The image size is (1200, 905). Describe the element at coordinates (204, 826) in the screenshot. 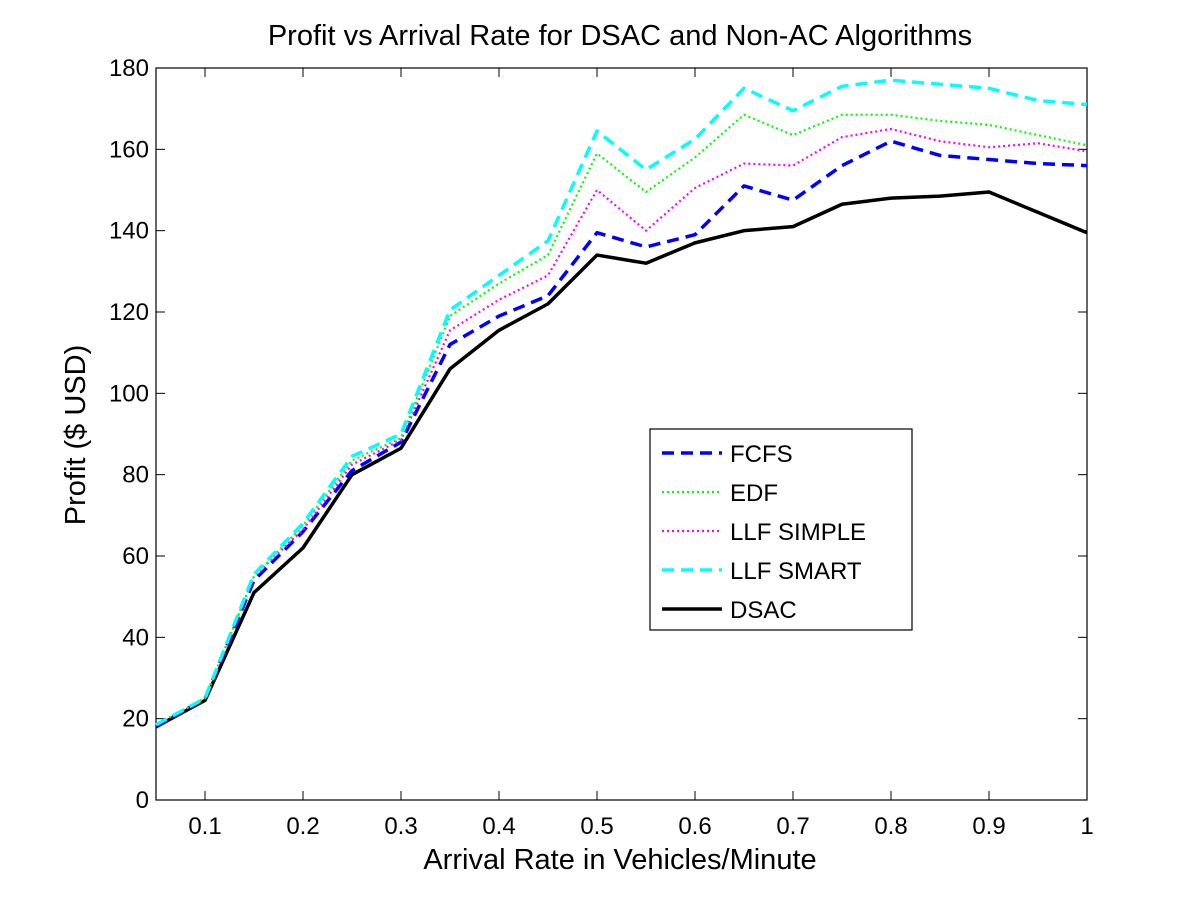

I see `x-tick-label: 0.1` at that location.